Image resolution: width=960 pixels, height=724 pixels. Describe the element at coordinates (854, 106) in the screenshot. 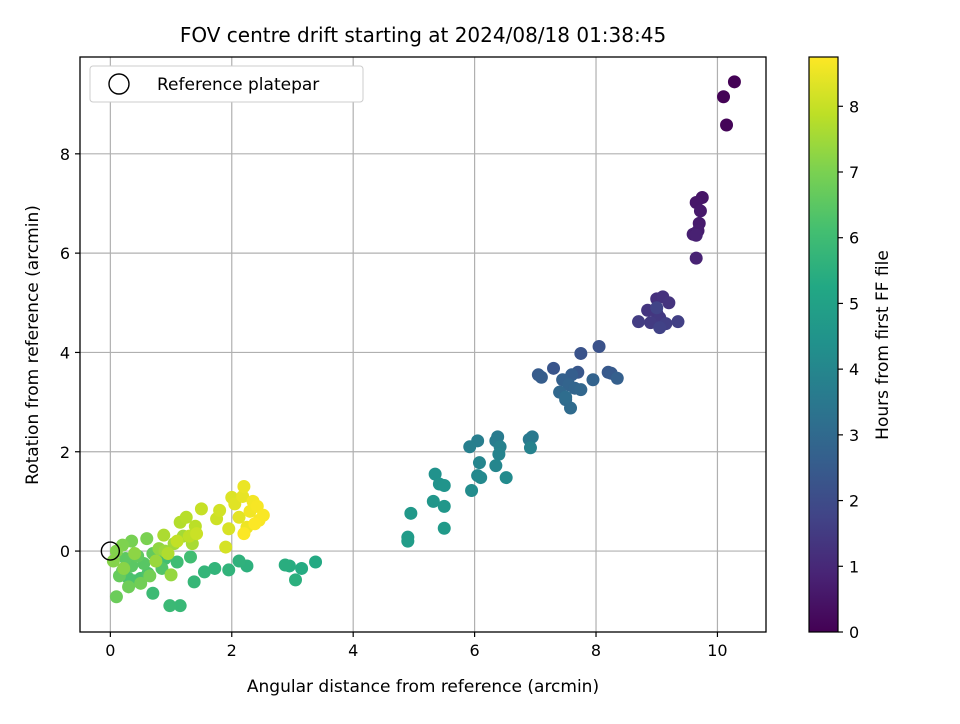

I see `colorbar-tick-label: 8` at that location.